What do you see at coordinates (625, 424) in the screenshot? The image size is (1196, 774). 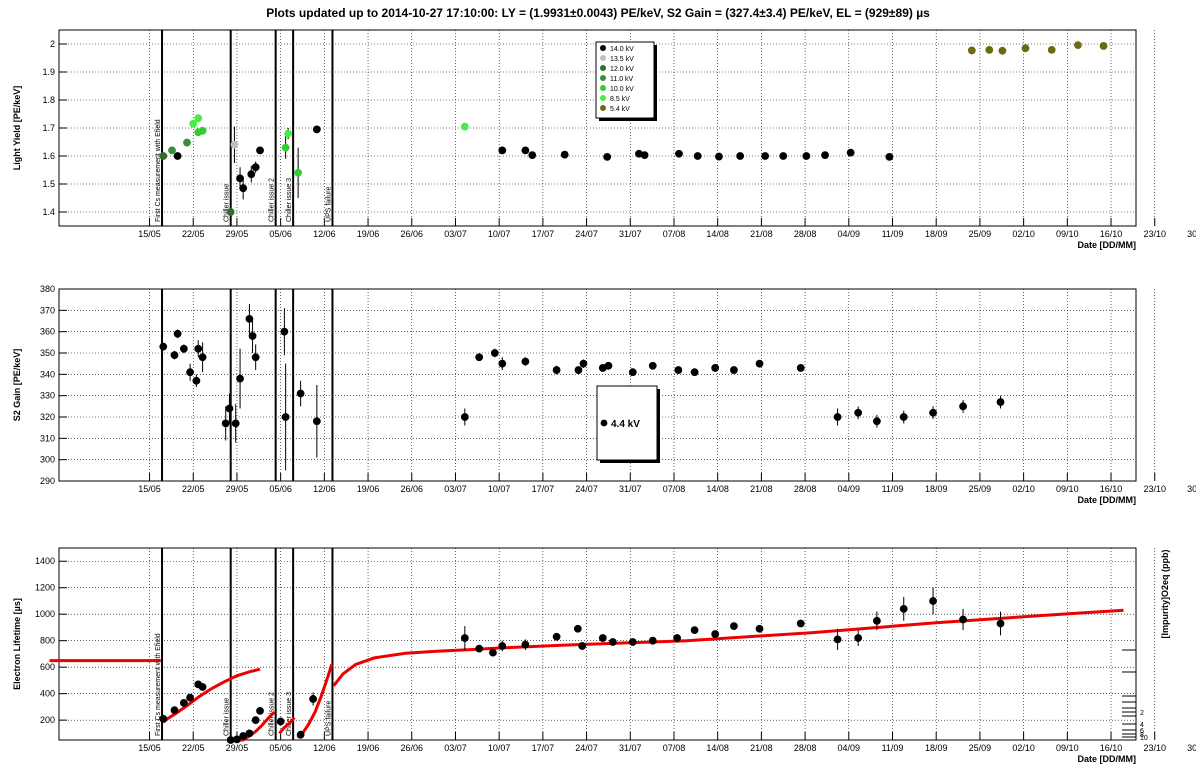 I see `legend-label: 4.4 kV` at bounding box center [625, 424].